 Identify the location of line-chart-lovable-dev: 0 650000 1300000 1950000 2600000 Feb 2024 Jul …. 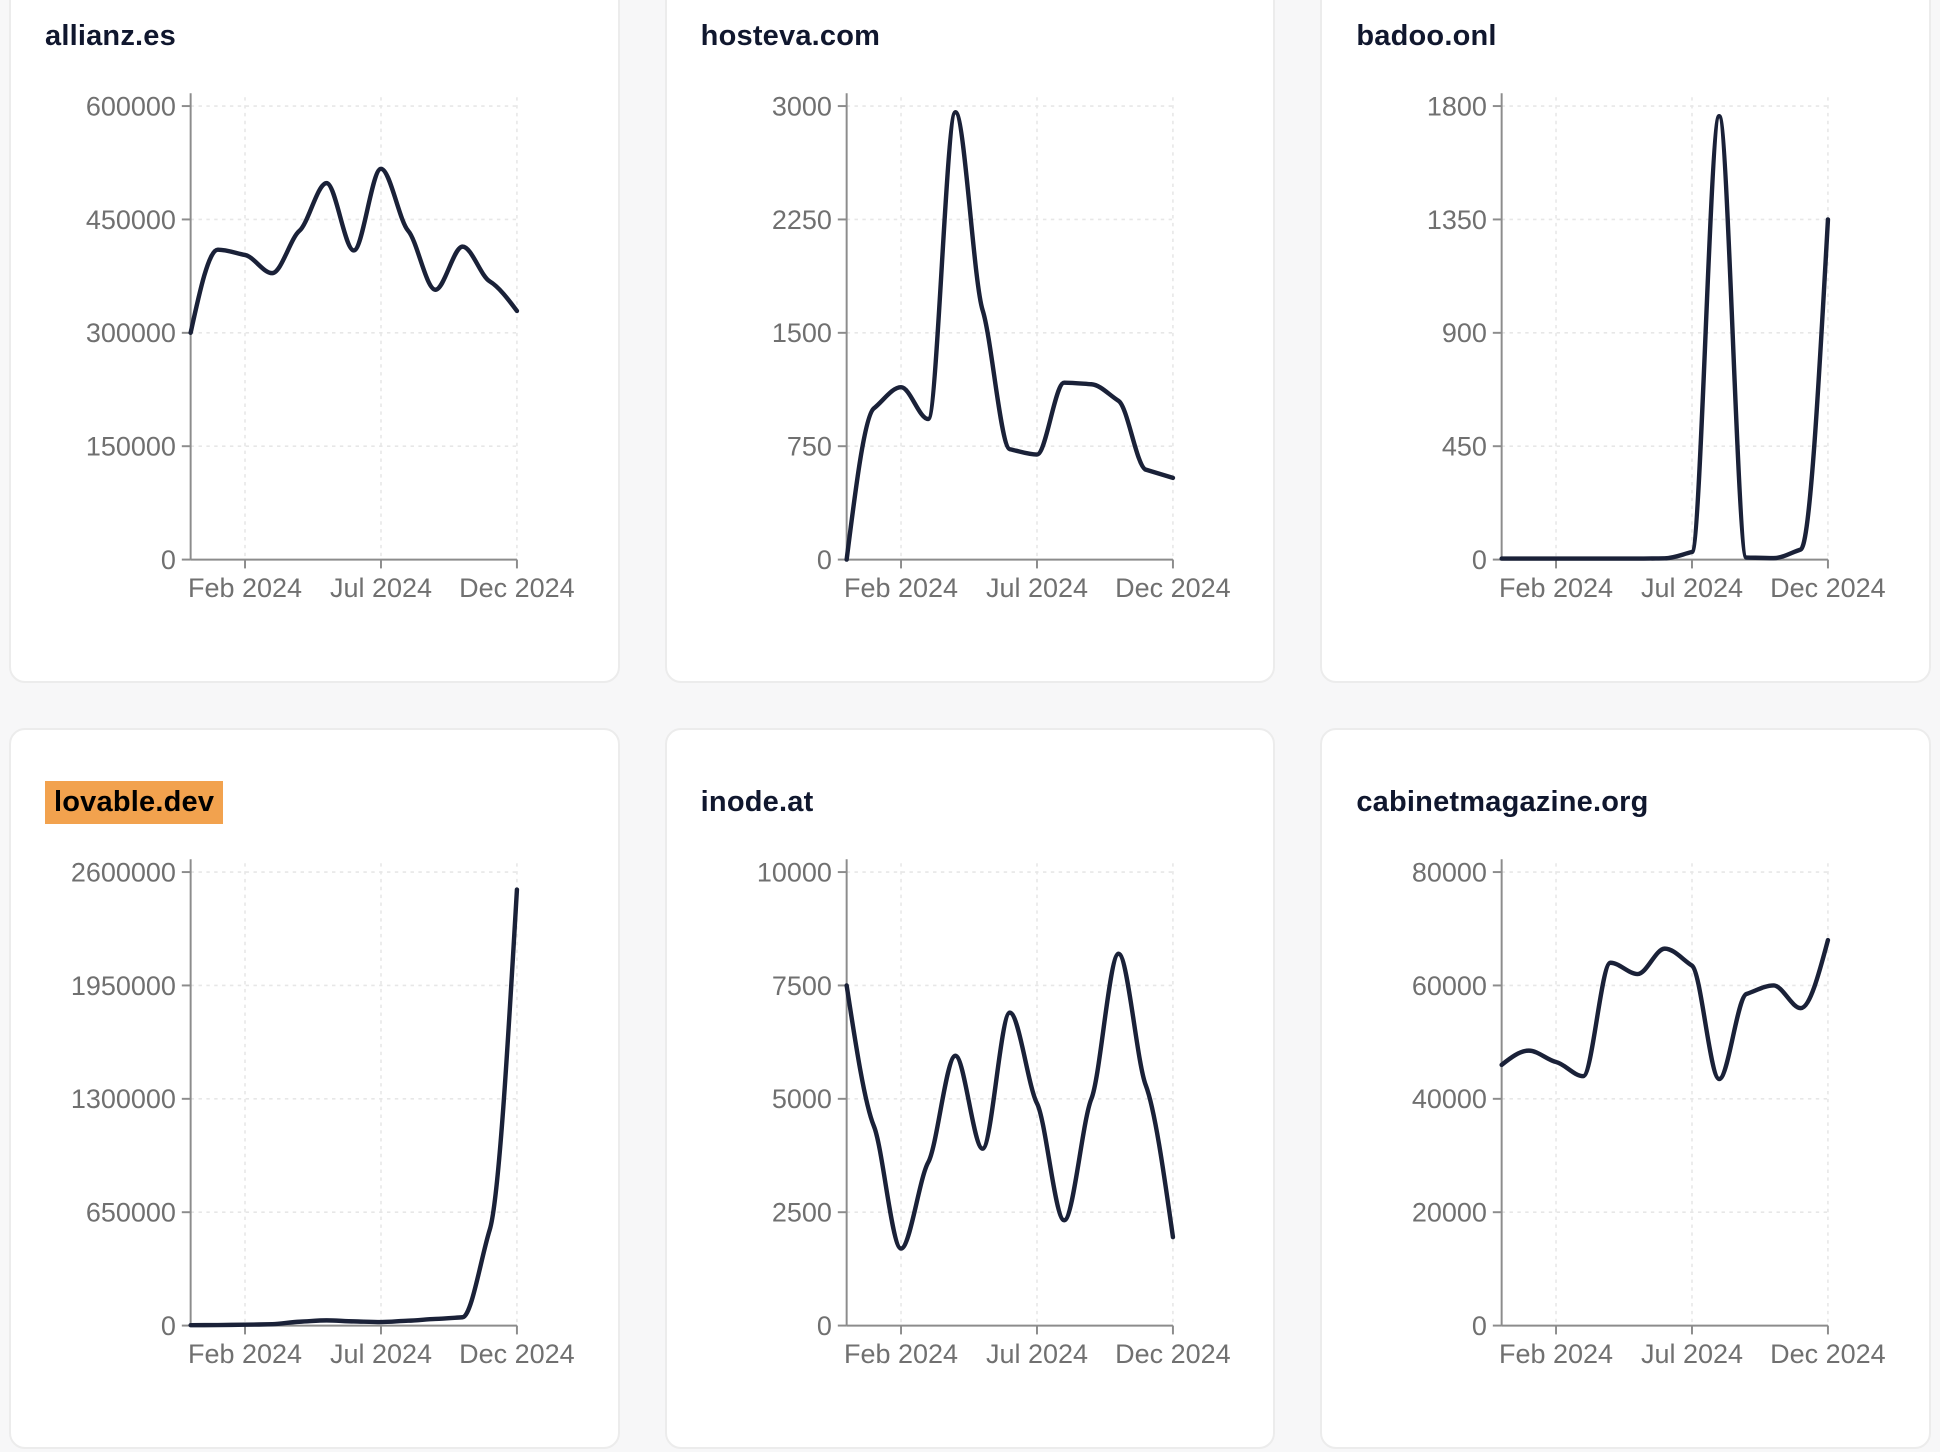
(323, 1113).